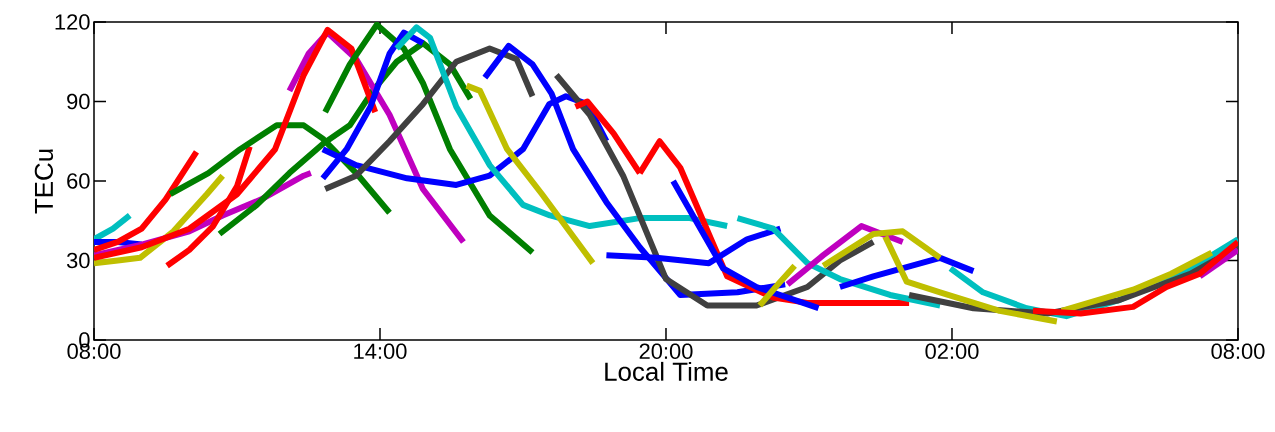 The width and height of the screenshot is (1275, 432). Describe the element at coordinates (1238, 351) in the screenshot. I see `x-tick-label: 08:00` at that location.